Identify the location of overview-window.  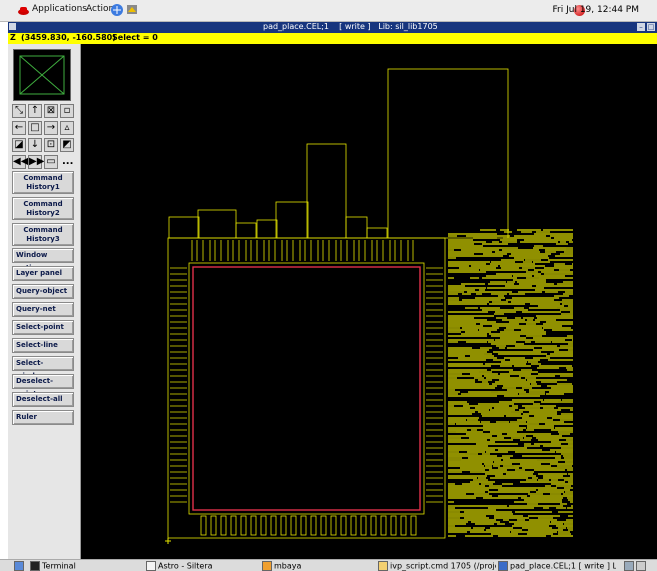
(42, 75).